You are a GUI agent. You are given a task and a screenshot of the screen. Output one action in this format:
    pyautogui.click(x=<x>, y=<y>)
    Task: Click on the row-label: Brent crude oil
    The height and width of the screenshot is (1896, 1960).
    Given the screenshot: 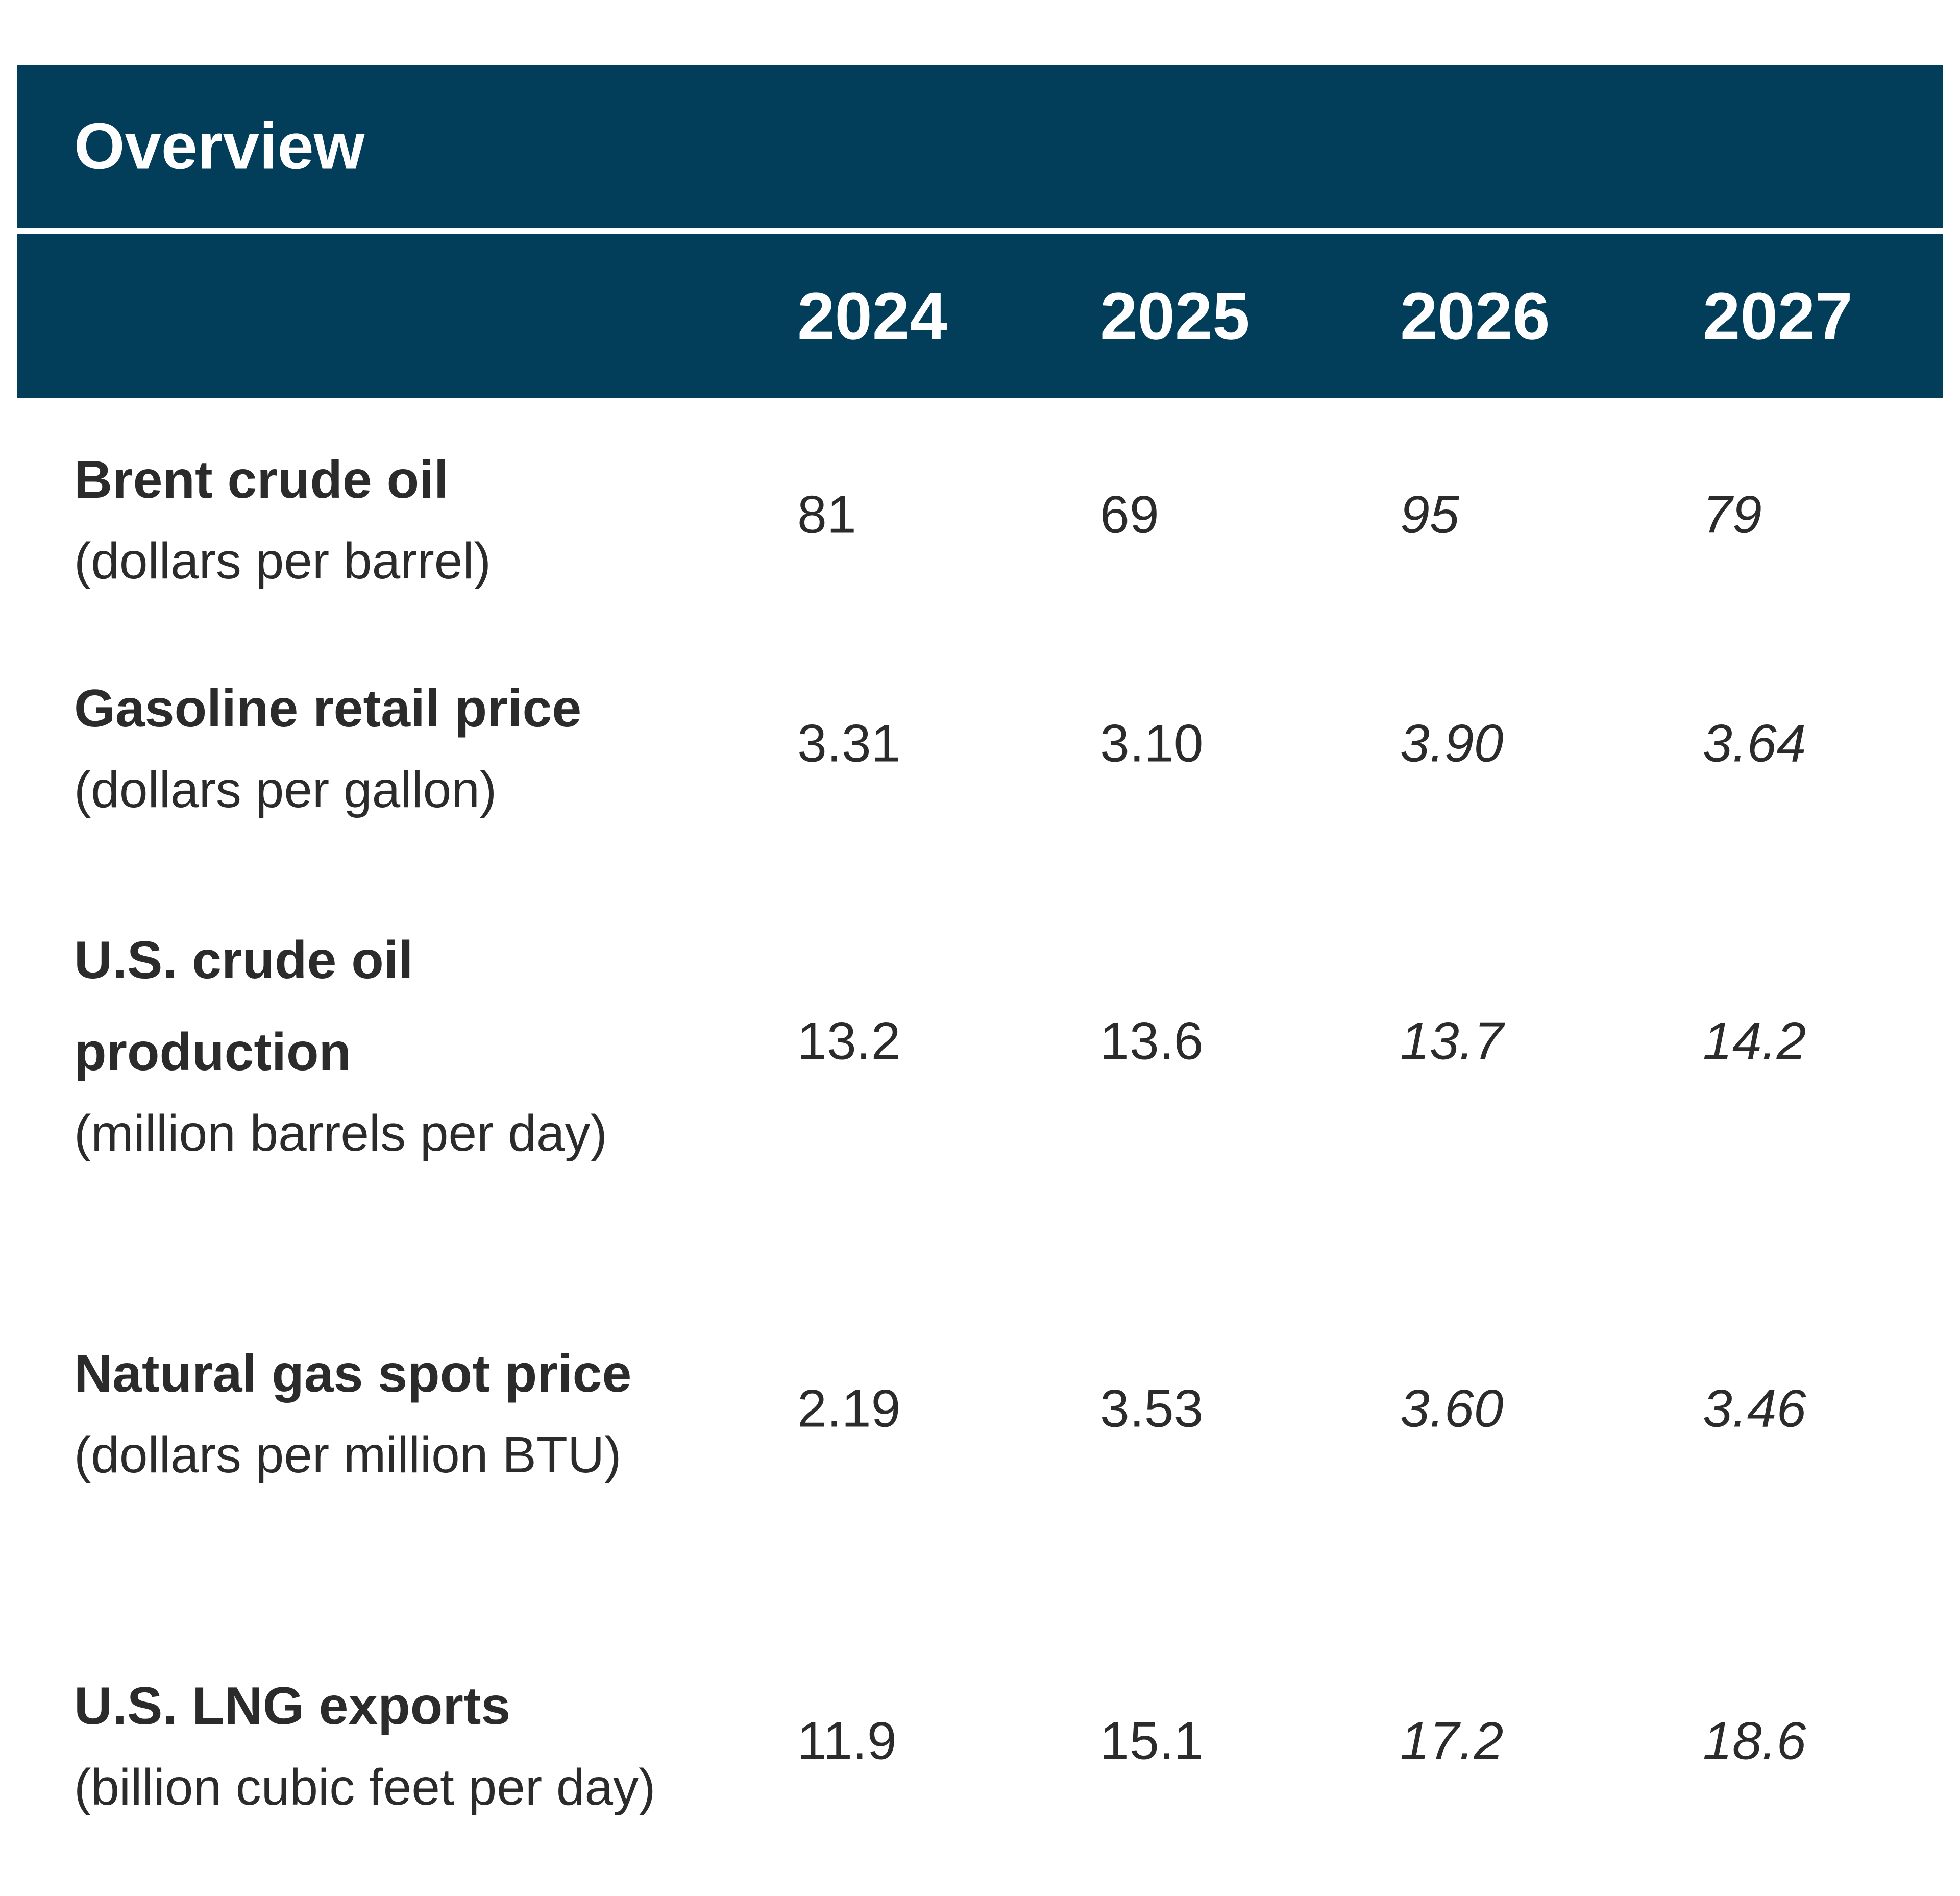 What is the action you would take?
    pyautogui.click(x=261, y=479)
    